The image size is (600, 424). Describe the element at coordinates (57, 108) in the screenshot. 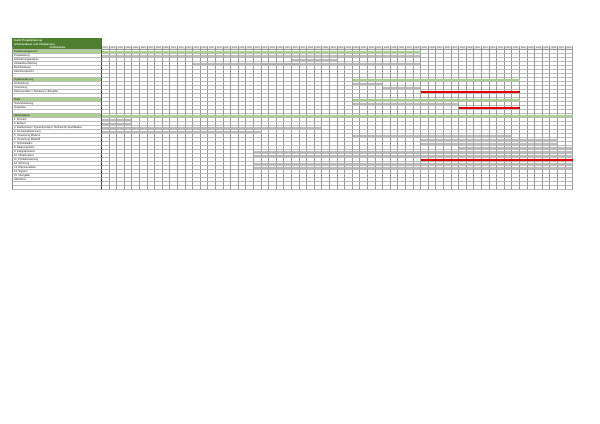

I see `task-label: Testphase` at that location.